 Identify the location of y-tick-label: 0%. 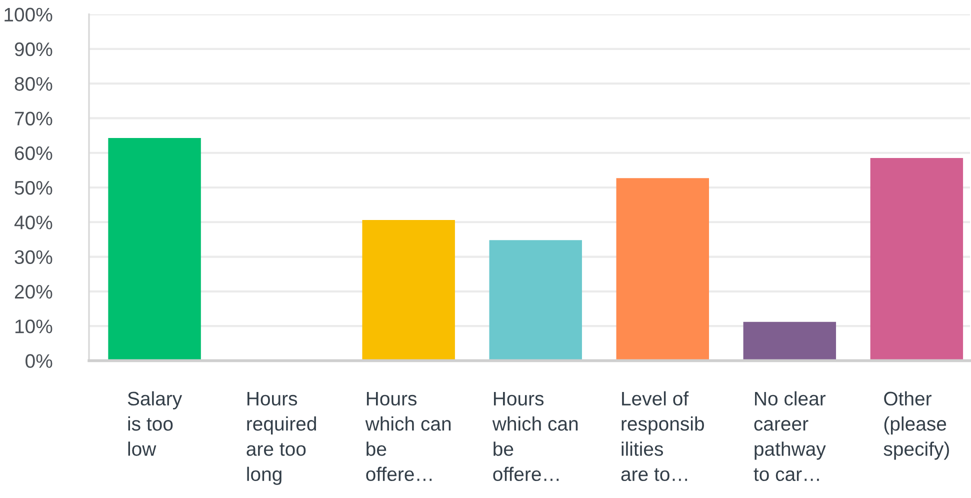
(39, 361).